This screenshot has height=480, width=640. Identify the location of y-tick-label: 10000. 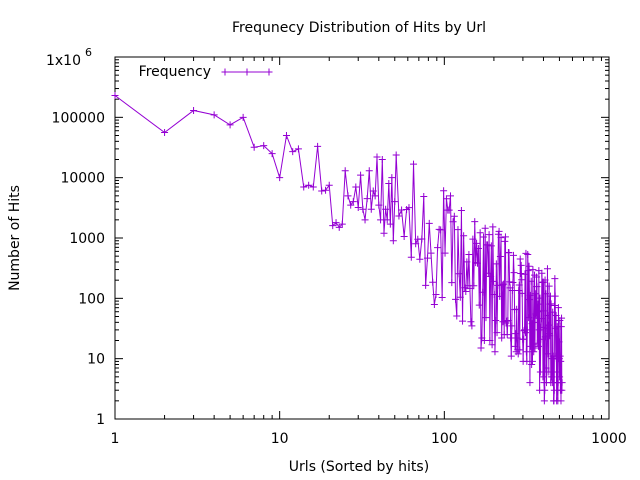
(82, 179).